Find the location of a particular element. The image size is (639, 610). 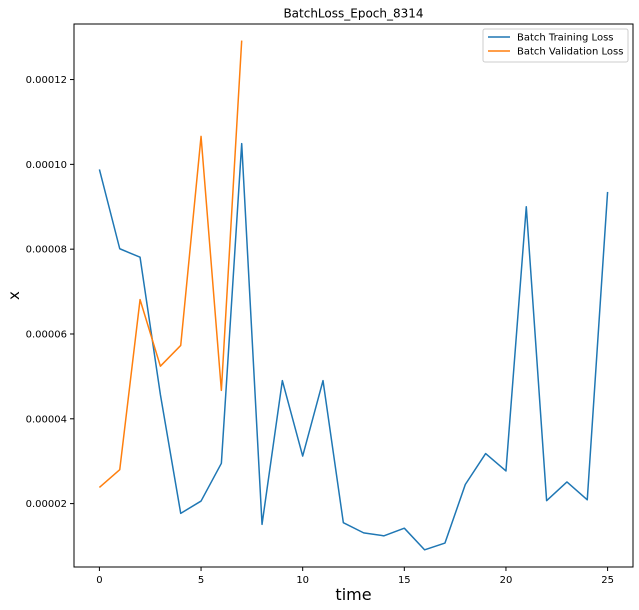

y-axis-label: x is located at coordinates (14, 295).